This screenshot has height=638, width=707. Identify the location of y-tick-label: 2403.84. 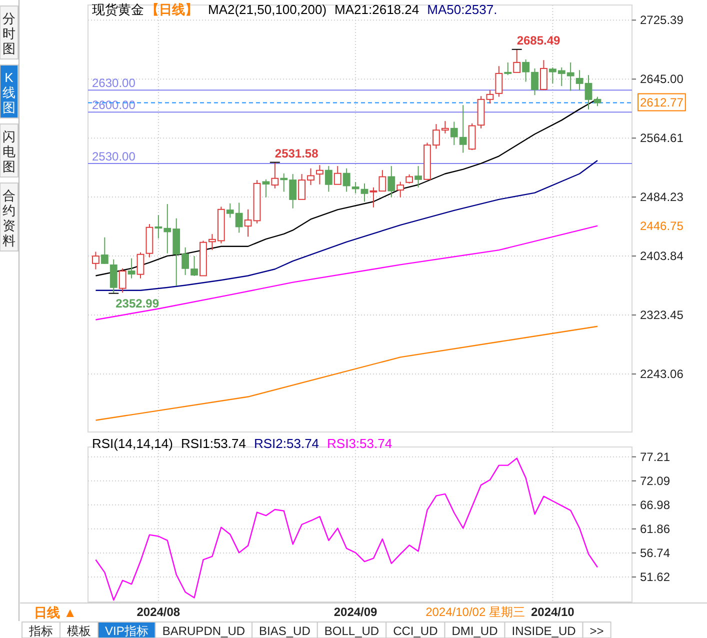
(662, 256).